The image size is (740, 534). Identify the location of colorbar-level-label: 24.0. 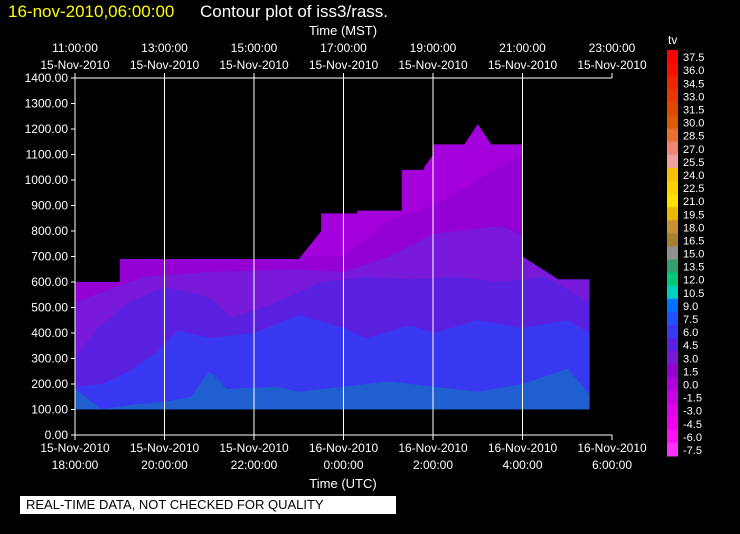
(693, 176).